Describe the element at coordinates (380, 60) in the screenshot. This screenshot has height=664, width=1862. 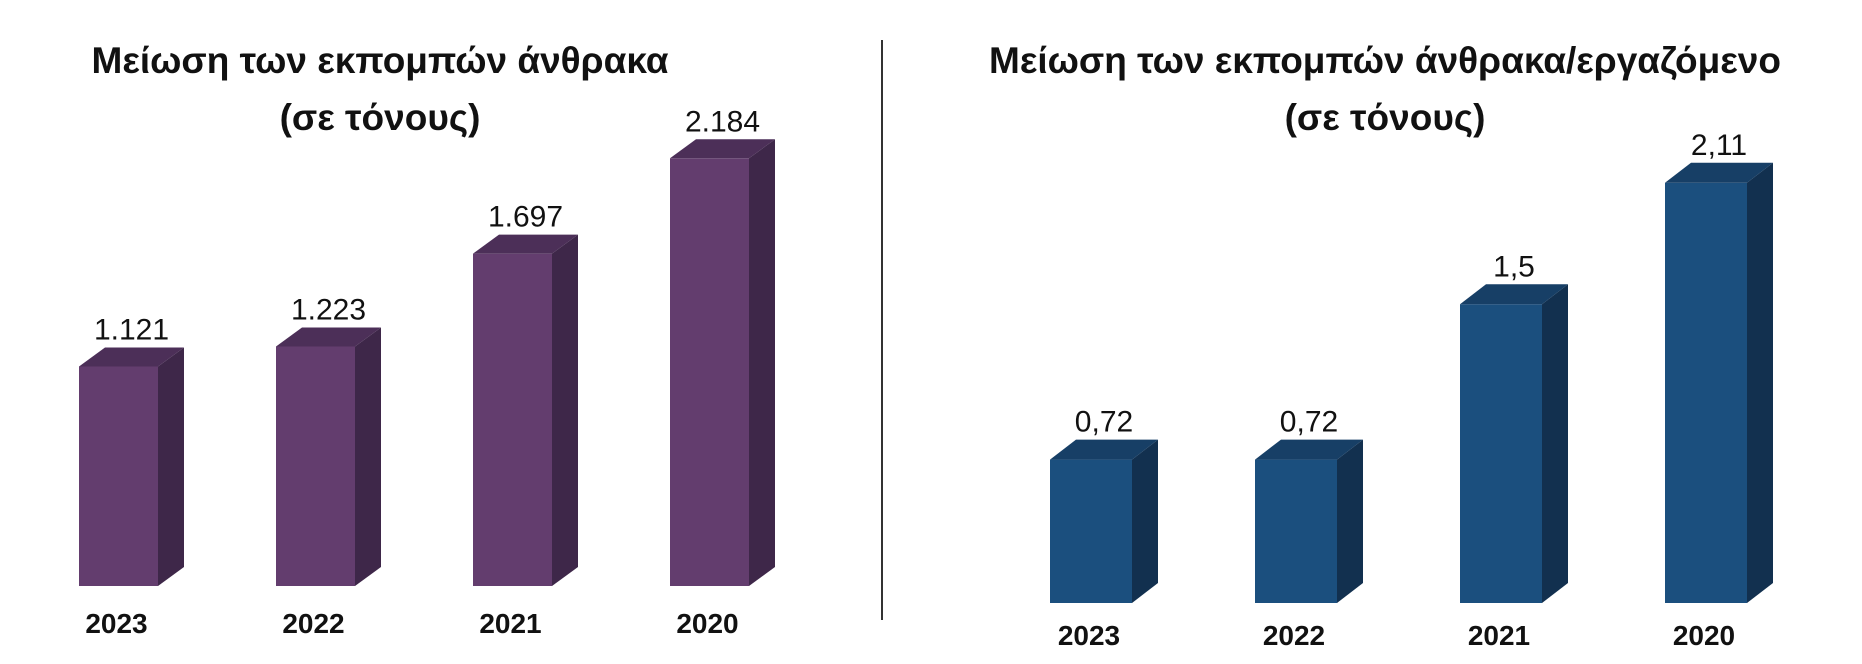
I see `chart-title-line-1: Μείωση των εκπομπών άνθρακα` at that location.